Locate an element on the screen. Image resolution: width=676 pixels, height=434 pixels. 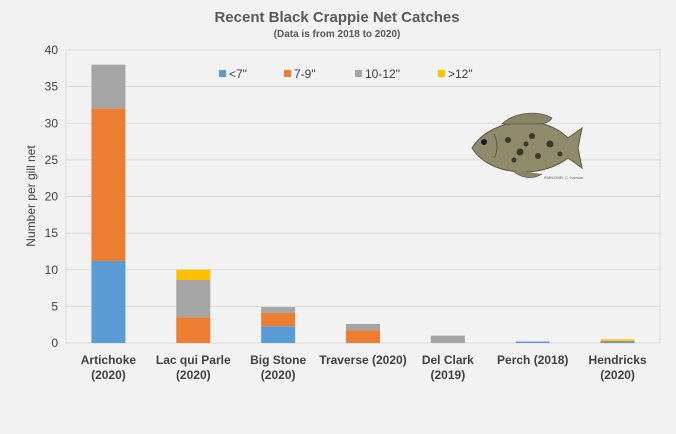
y-tick-label: 20 is located at coordinates (52, 197).